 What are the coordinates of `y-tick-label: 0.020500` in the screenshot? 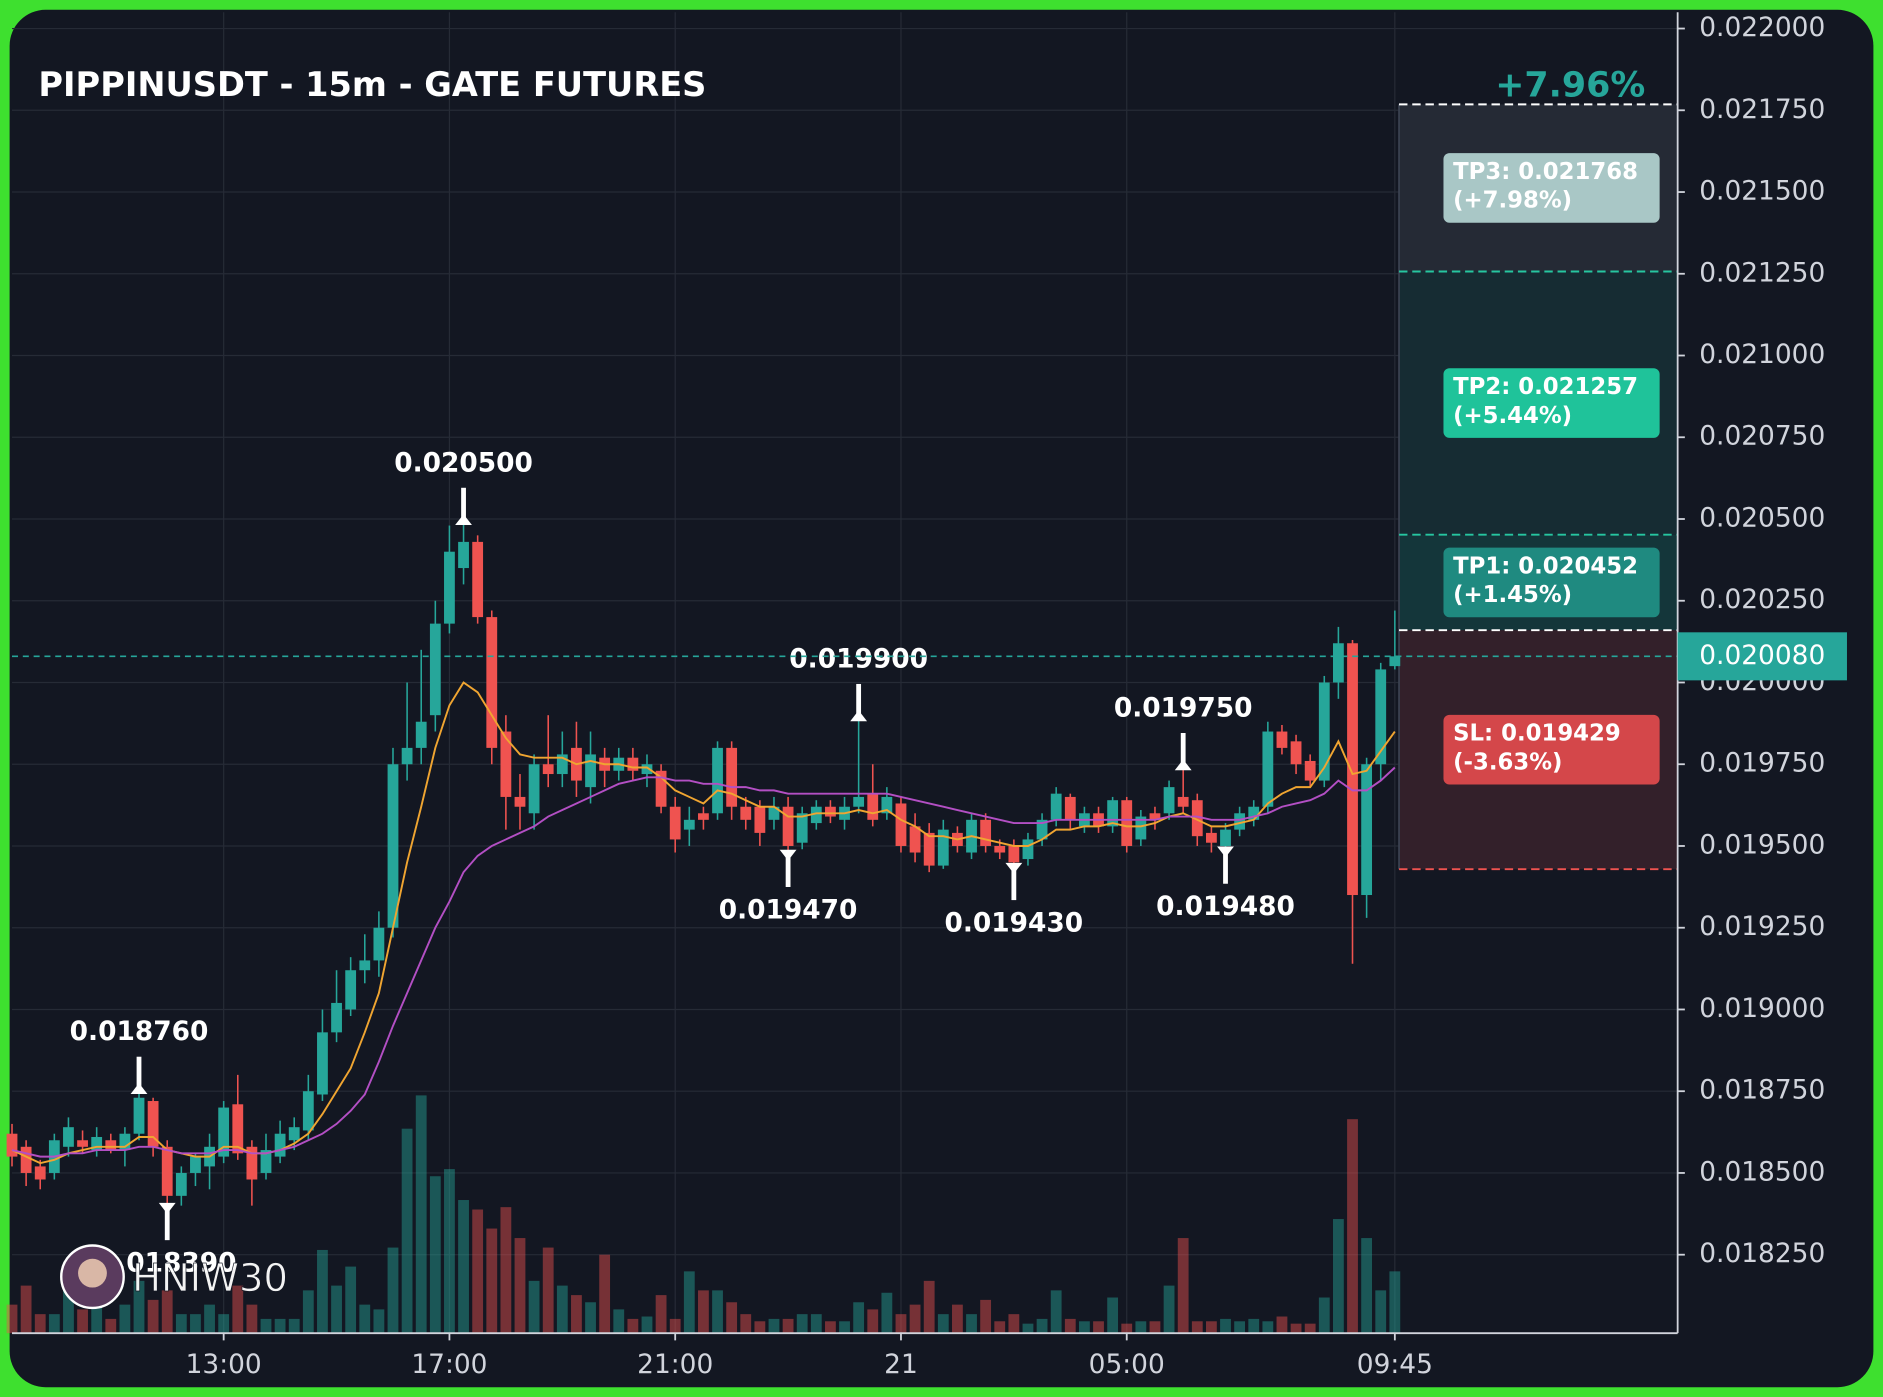 It's located at (1762, 518).